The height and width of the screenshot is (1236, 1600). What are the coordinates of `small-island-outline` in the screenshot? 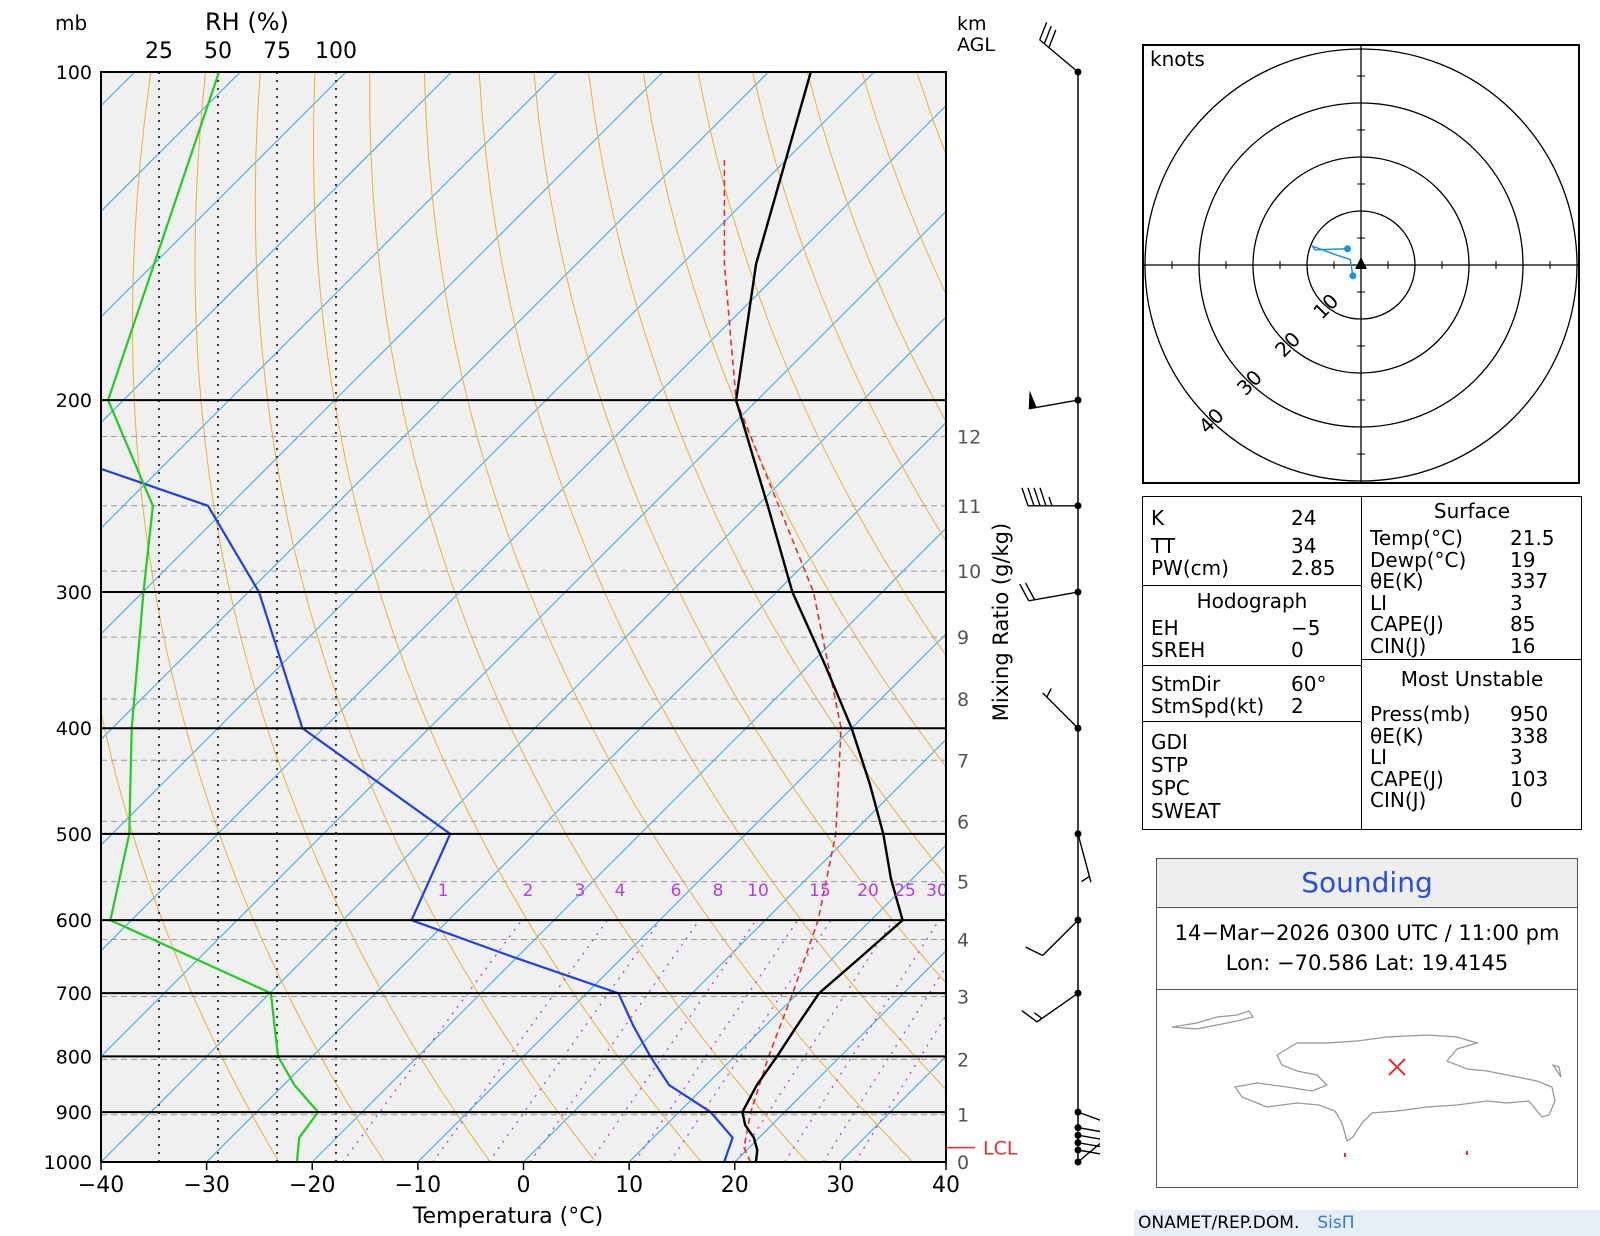 It's located at (1213, 1020).